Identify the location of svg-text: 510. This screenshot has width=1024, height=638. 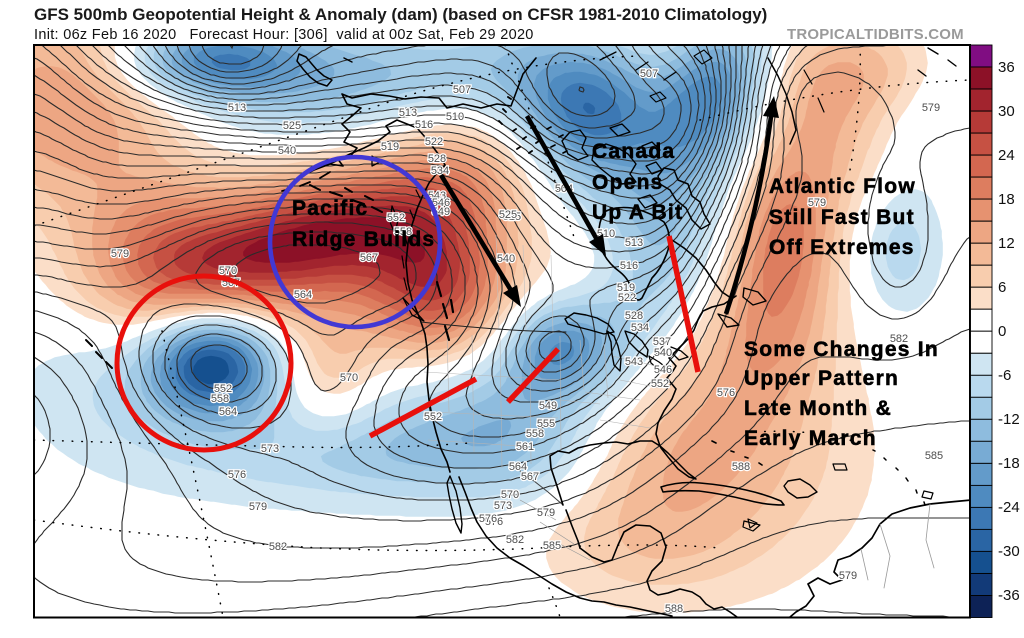
(455, 117).